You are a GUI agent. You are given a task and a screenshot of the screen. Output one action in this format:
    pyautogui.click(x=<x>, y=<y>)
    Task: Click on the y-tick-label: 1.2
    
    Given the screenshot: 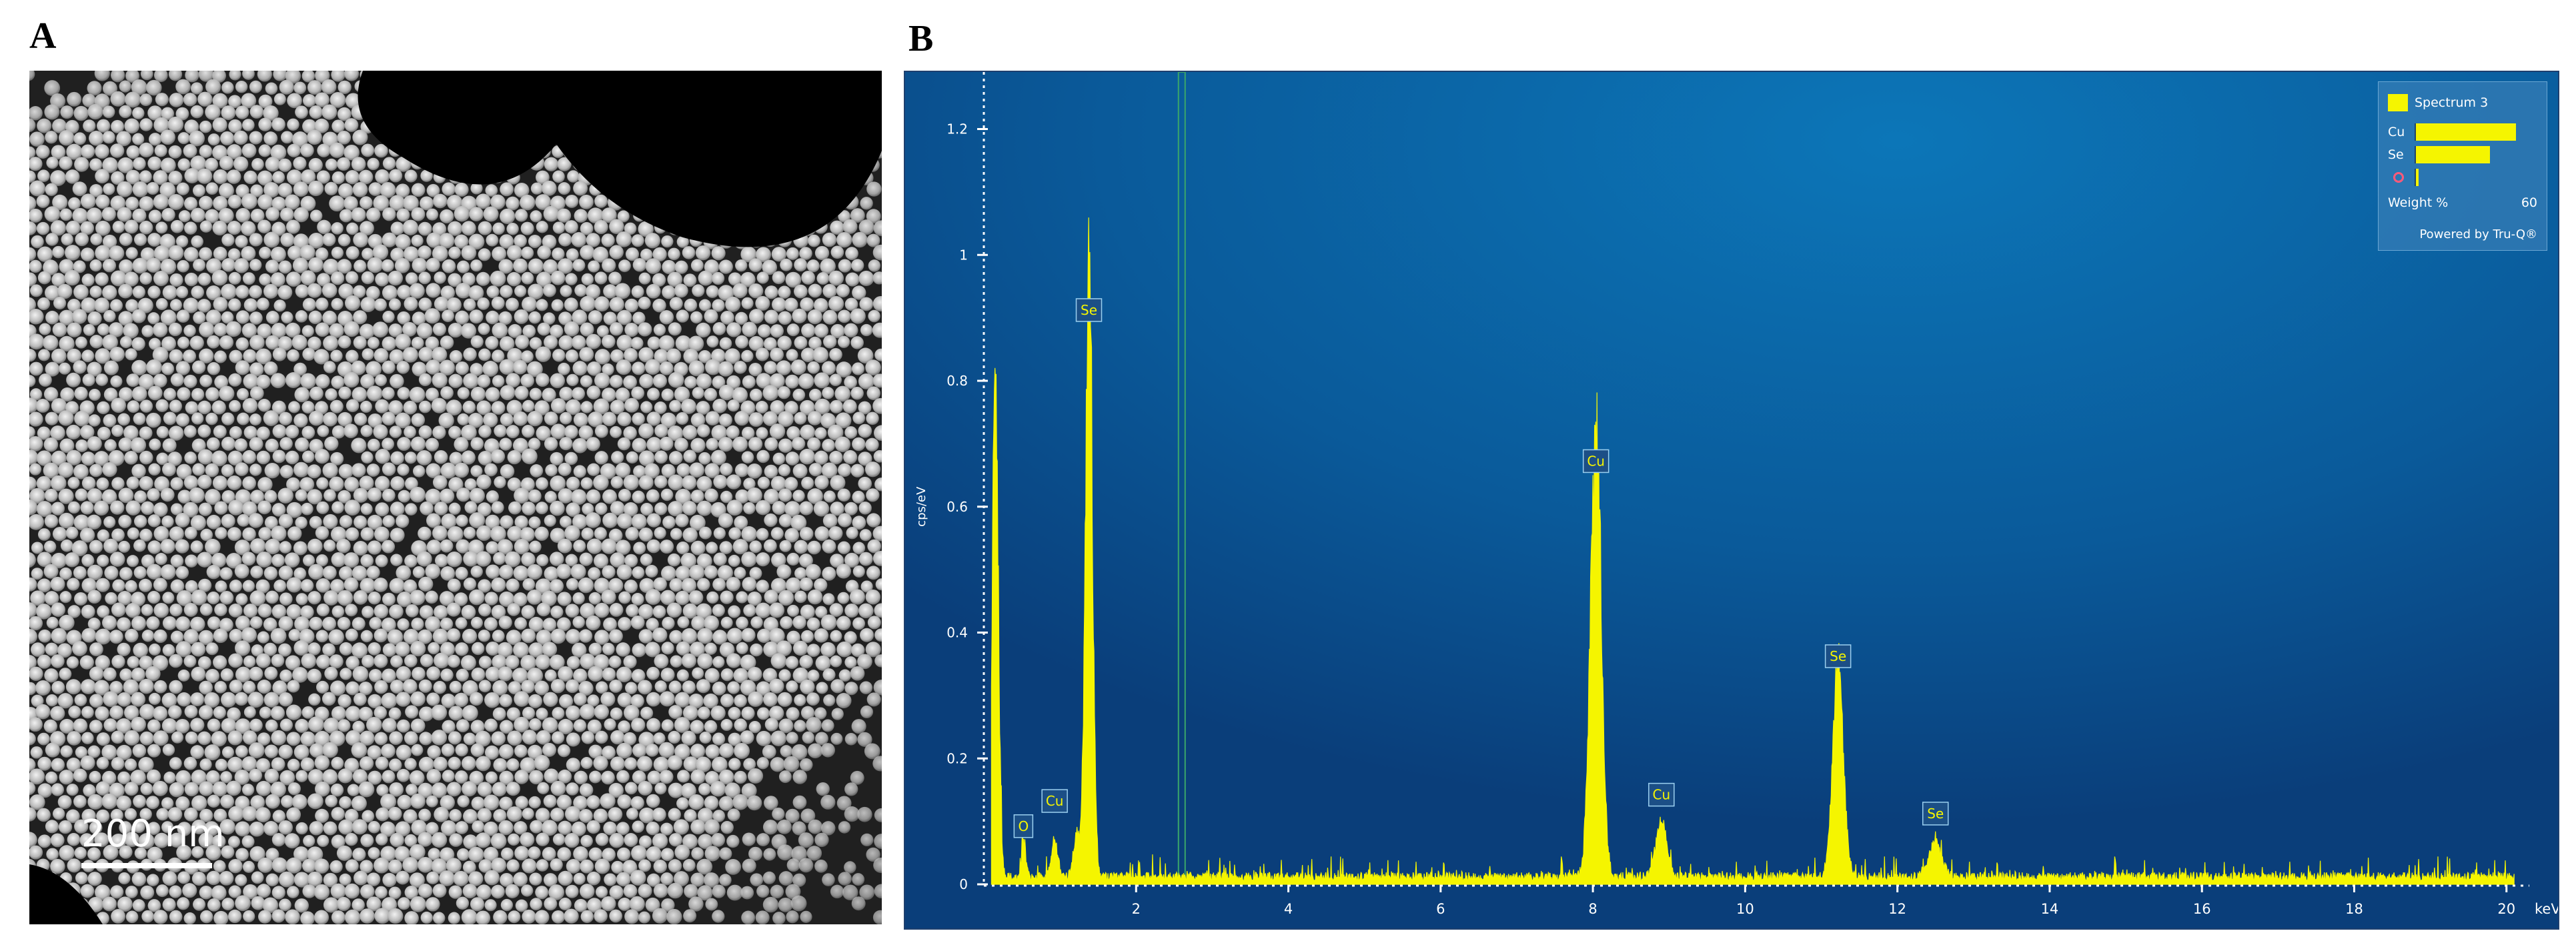 What is the action you would take?
    pyautogui.click(x=957, y=129)
    